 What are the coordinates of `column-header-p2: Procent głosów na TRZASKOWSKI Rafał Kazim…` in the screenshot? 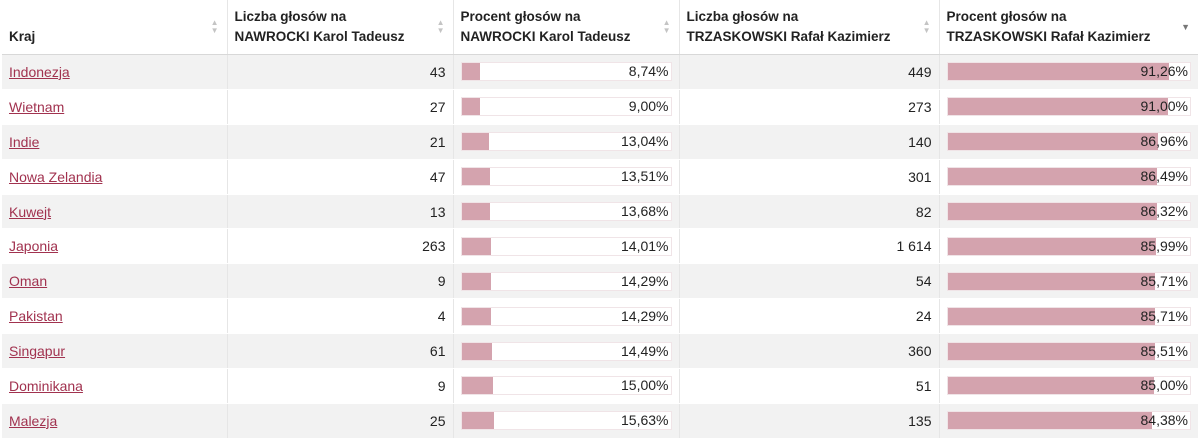 It's located at (1068, 27).